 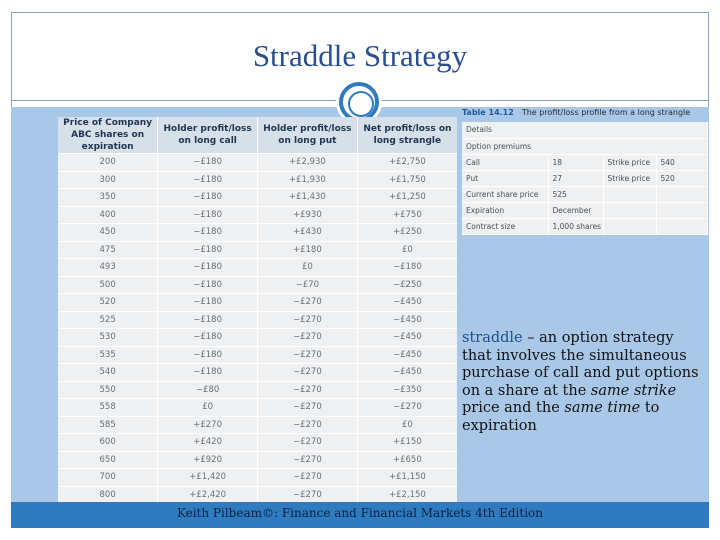 What do you see at coordinates (576, 178) in the screenshot?
I see `option-cell: 27` at bounding box center [576, 178].